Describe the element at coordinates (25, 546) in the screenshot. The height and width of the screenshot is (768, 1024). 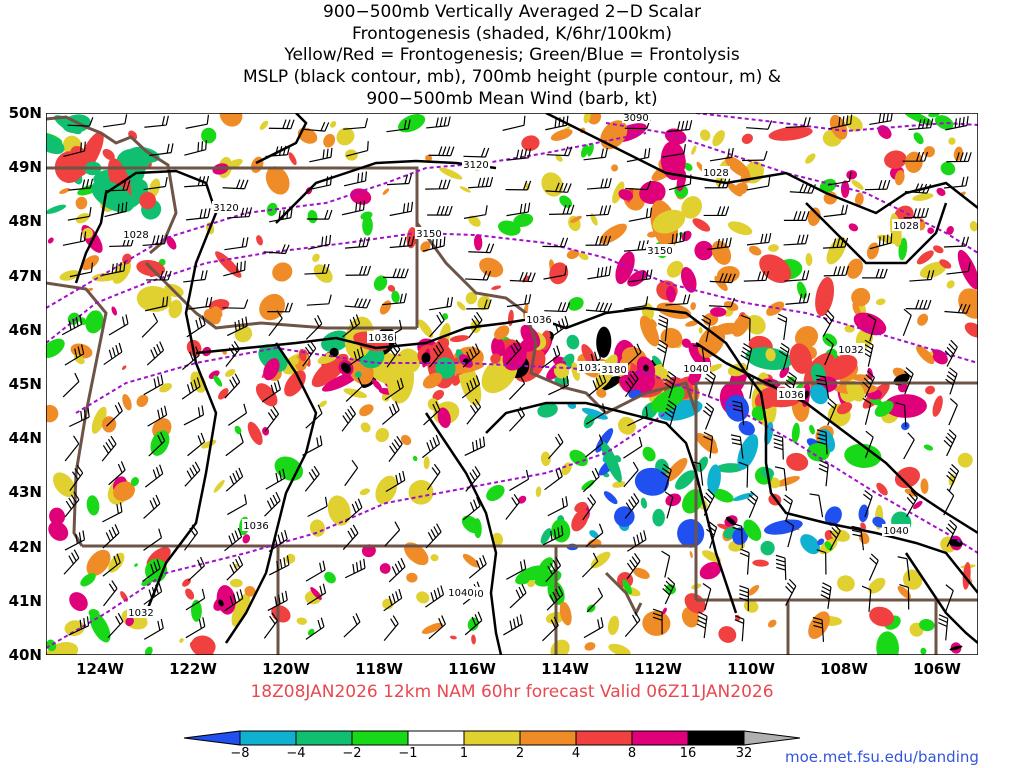
I see `lat-label: 42N` at that location.